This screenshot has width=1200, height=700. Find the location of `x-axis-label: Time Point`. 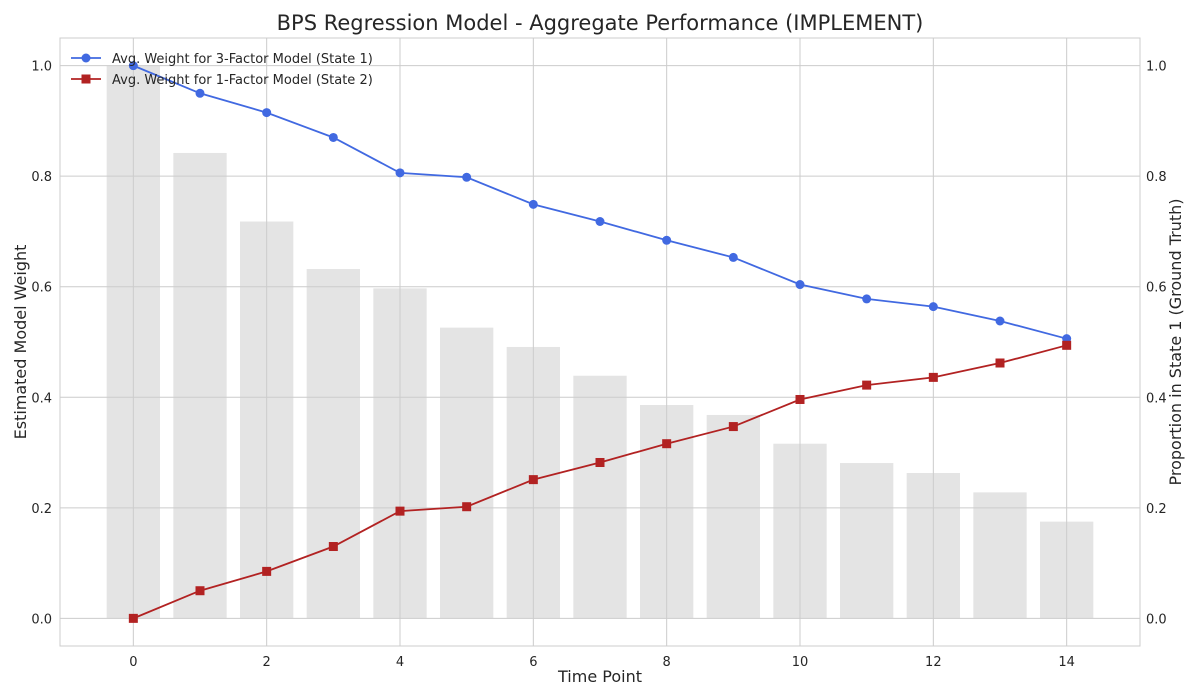

x-axis-label: Time Point is located at coordinates (599, 676).